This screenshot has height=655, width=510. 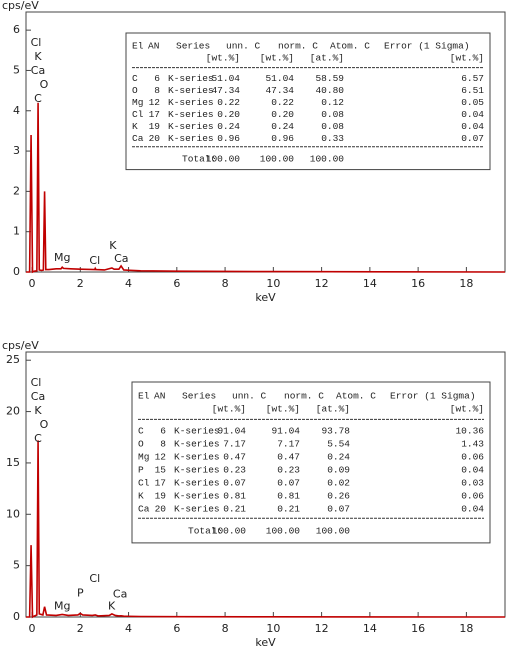 What do you see at coordinates (338, 444) in the screenshot?
I see `table-cell: 5.54` at bounding box center [338, 444].